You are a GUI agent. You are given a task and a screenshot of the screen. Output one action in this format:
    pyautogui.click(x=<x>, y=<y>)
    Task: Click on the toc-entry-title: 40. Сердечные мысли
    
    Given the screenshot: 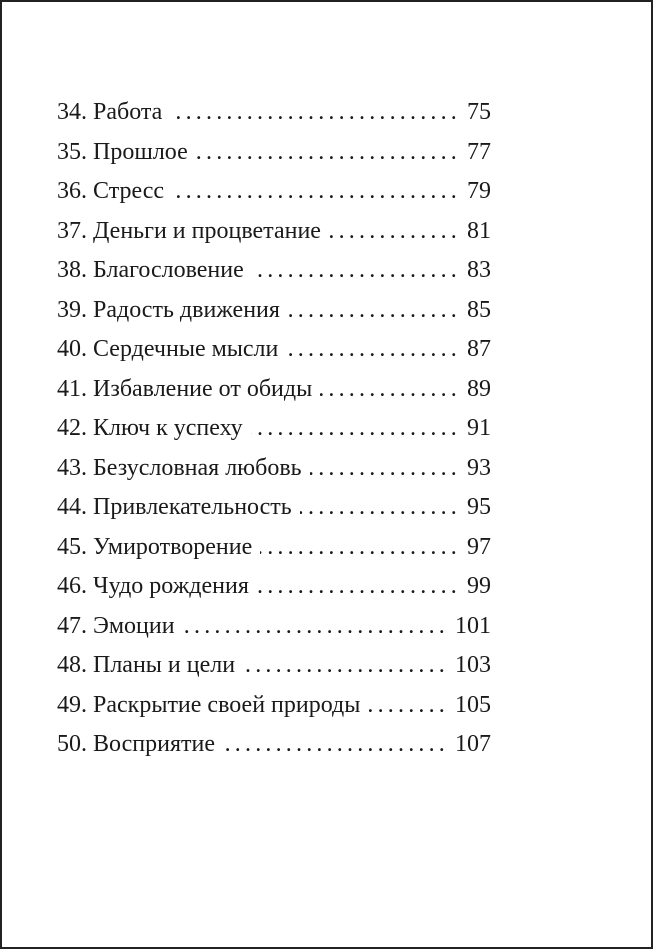 What is the action you would take?
    pyautogui.click(x=168, y=349)
    